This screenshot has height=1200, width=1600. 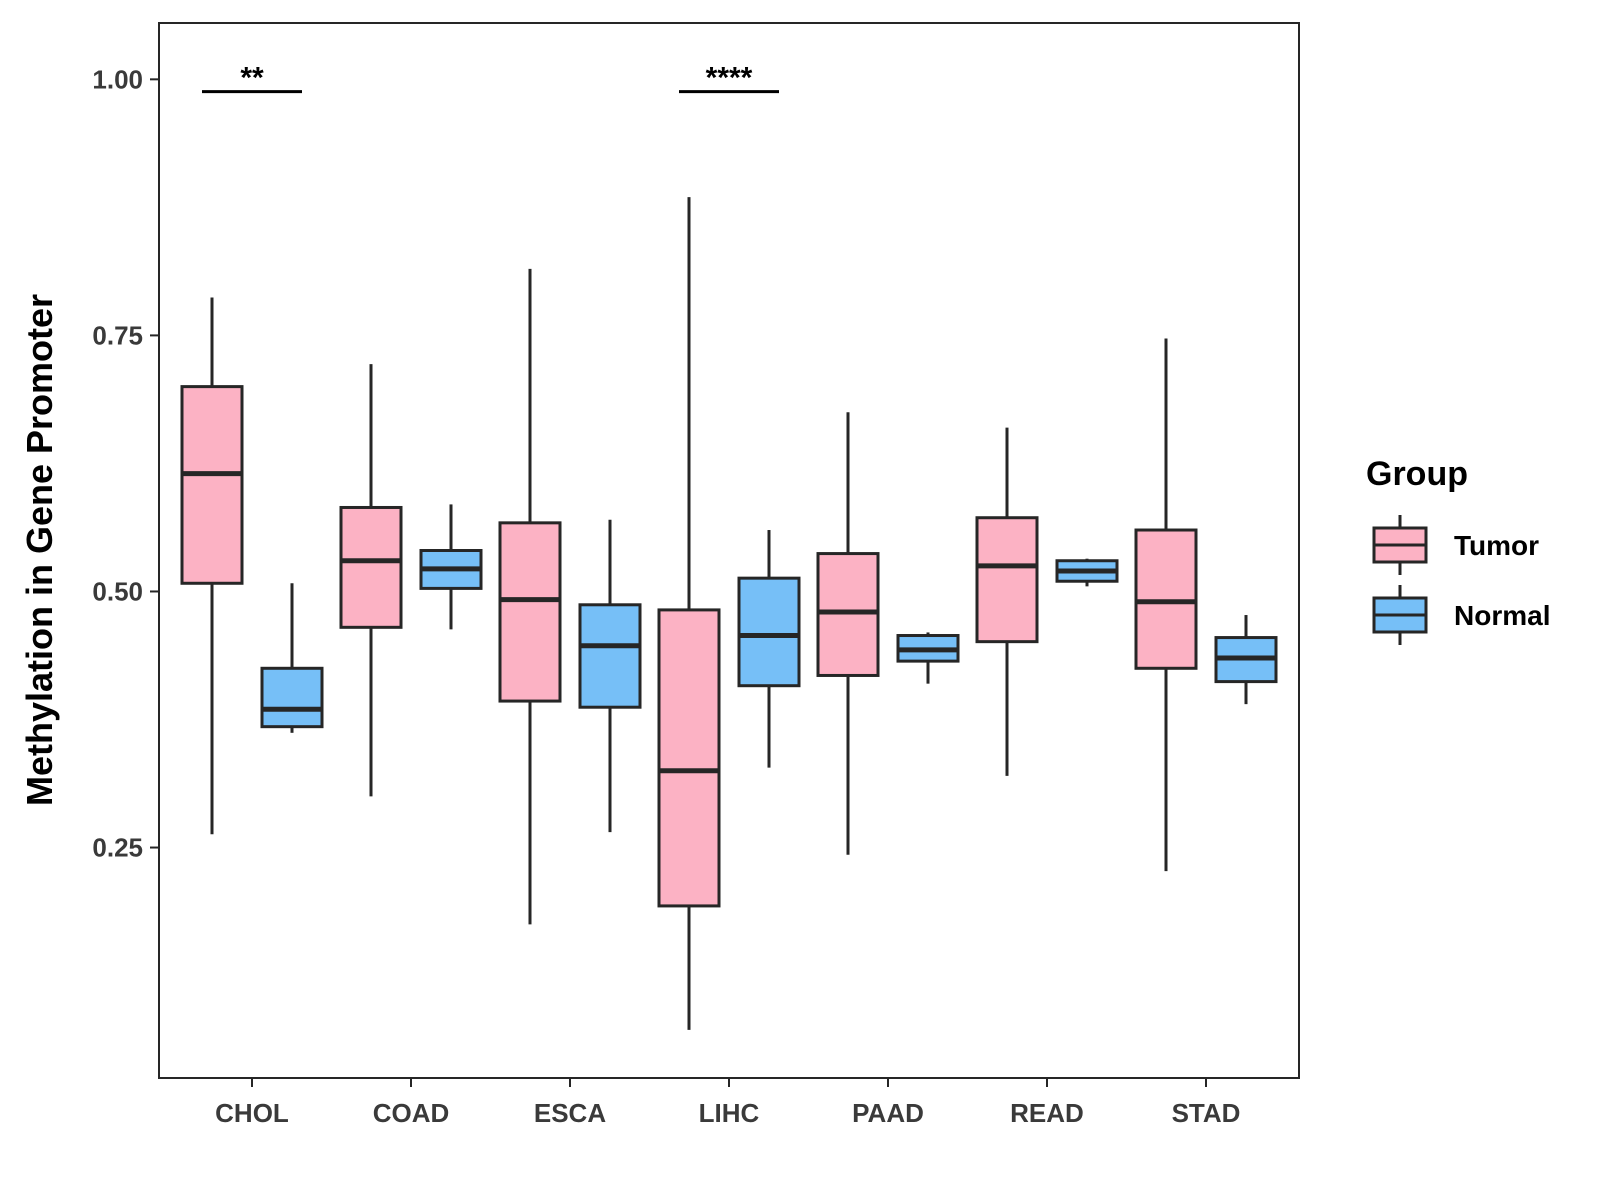 I want to click on box-normal-coad, so click(x=451, y=567).